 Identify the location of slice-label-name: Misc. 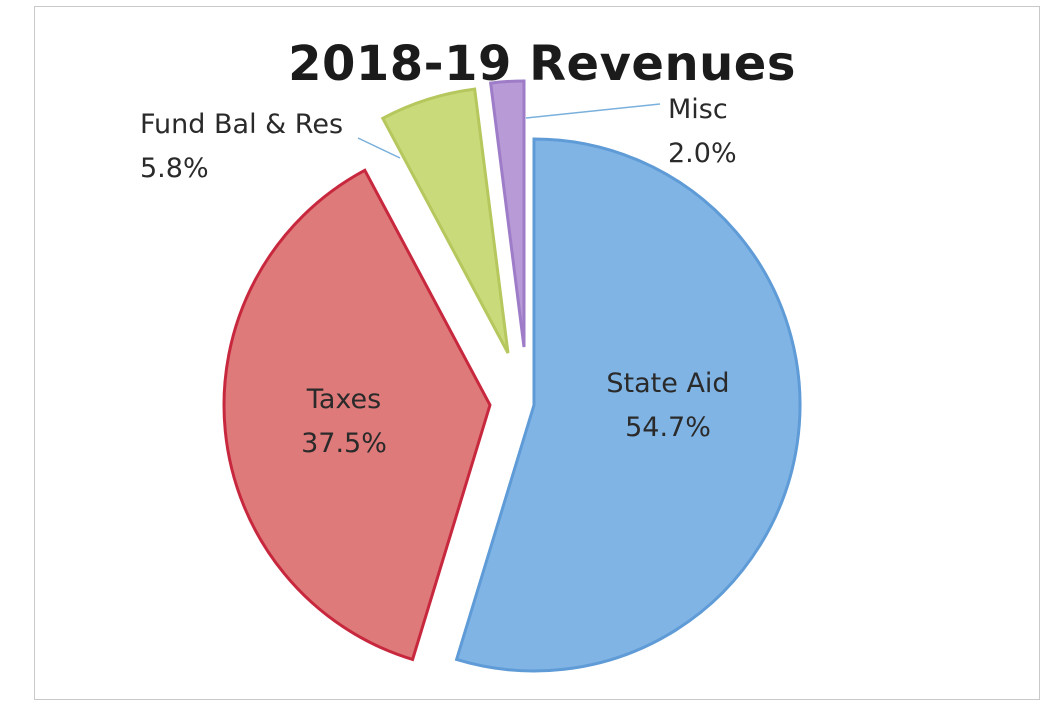
(698, 109).